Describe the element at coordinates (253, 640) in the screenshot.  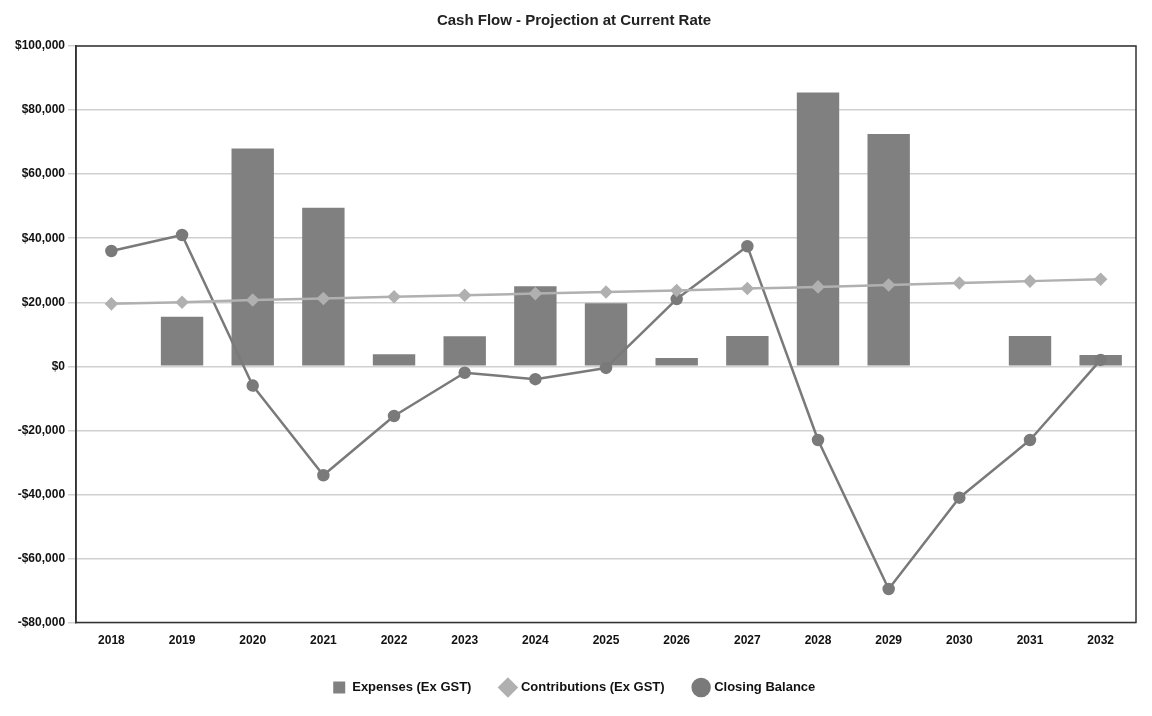
I see `x-tick-label: 2020` at that location.